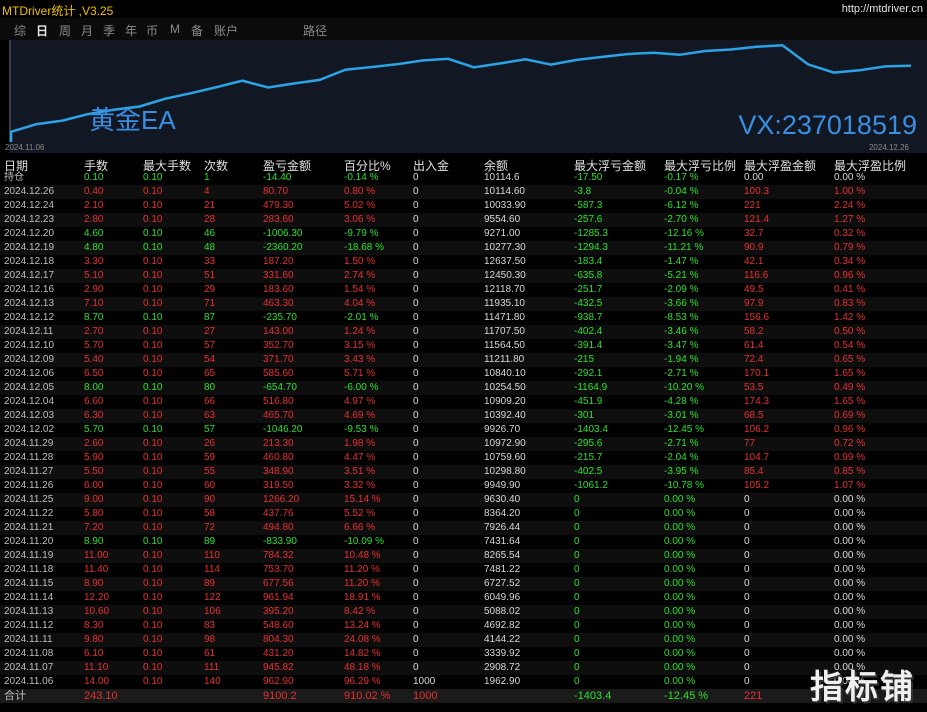  What do you see at coordinates (362, 569) in the screenshot?
I see `cell-percent: 11.20 %` at bounding box center [362, 569].